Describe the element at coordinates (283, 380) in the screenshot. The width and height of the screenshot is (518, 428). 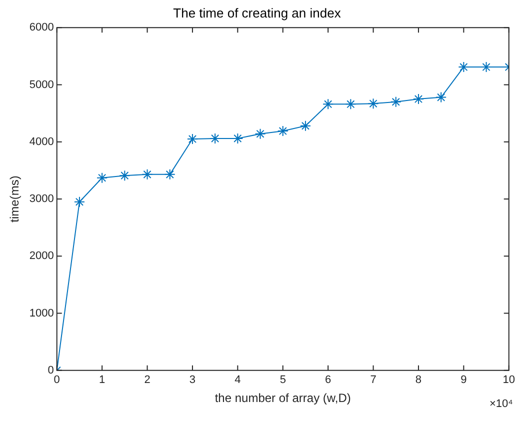
I see `x-tick-label: 5` at that location.